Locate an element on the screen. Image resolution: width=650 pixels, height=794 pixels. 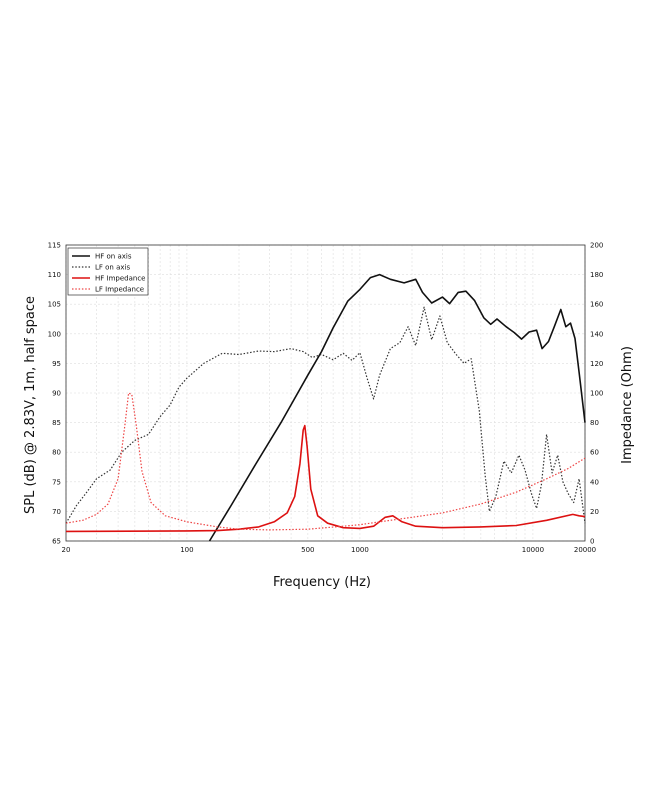
x-tick-label: 100 is located at coordinates (186, 550).